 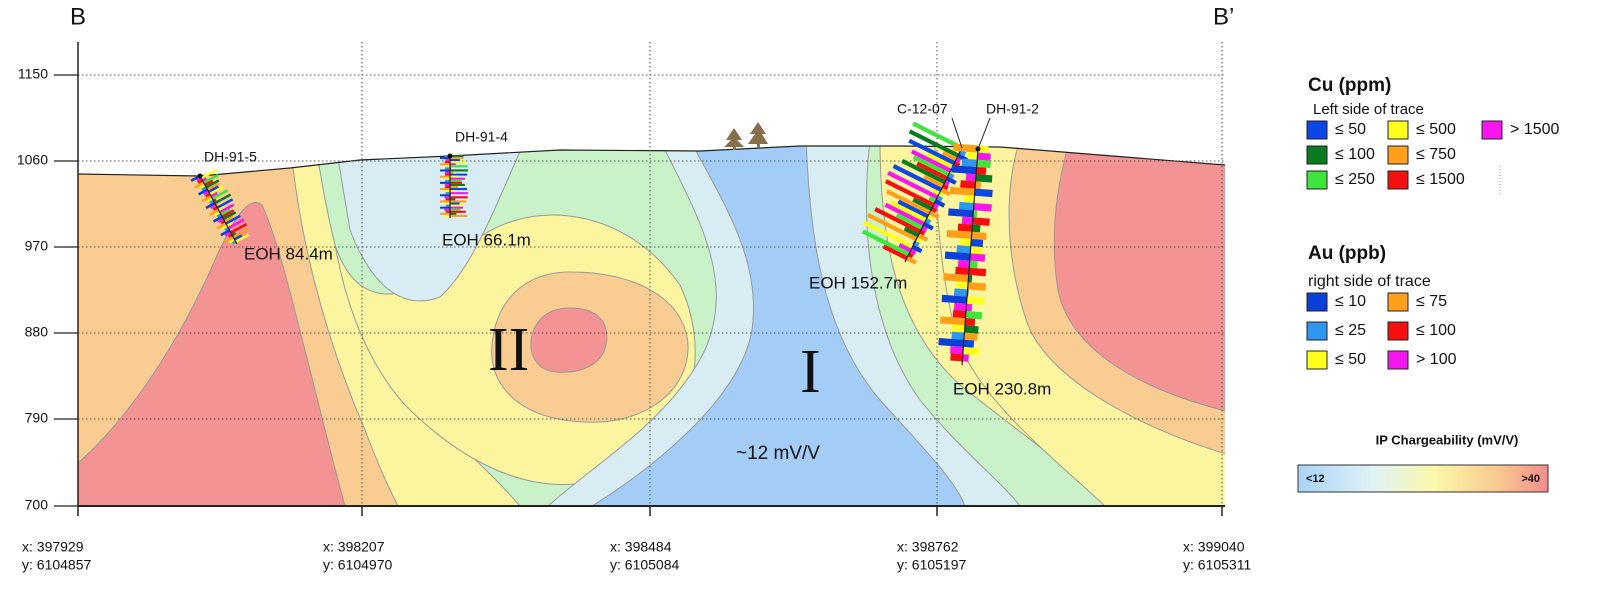 I want to click on elevation-label: 880, so click(x=37, y=332).